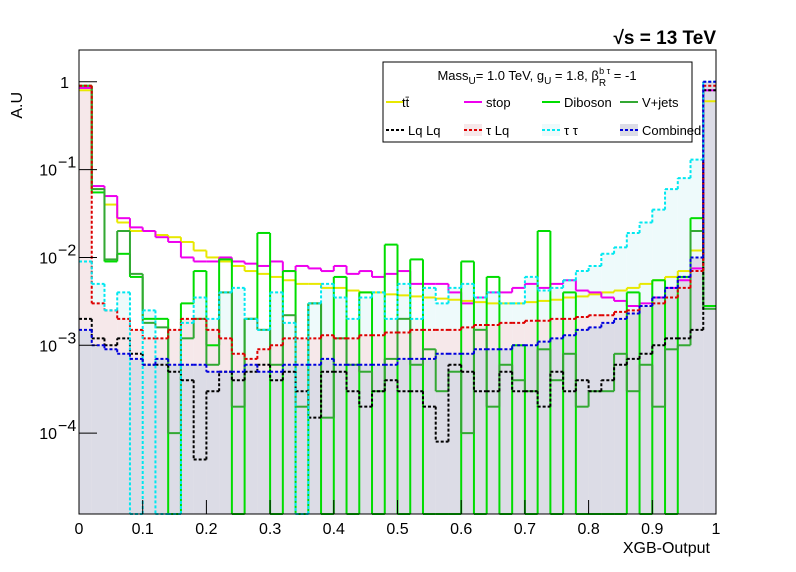 Image resolution: width=796 pixels, height=572 pixels. What do you see at coordinates (575, 75) in the screenshot?
I see `legend-header-part: = 1.8, β` at bounding box center [575, 75].